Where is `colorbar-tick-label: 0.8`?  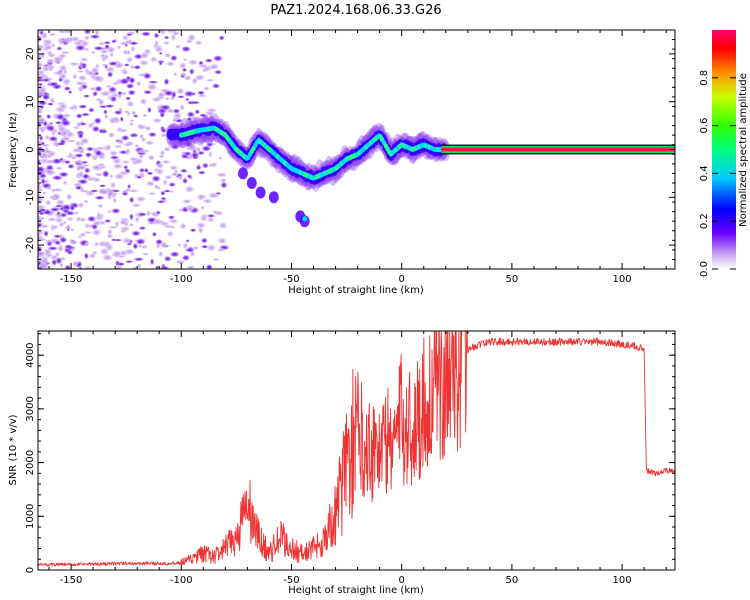
colorbar-tick-label: 0.8 is located at coordinates (704, 78).